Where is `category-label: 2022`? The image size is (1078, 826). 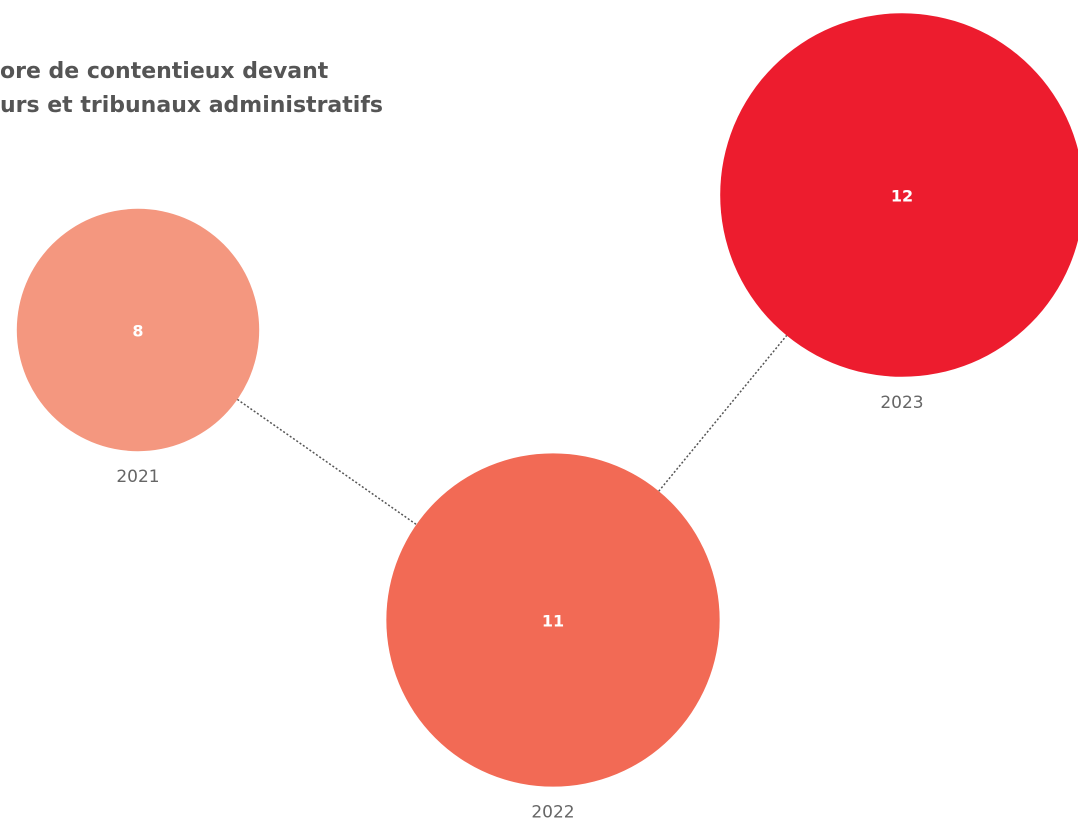 category-label: 2022 is located at coordinates (552, 813).